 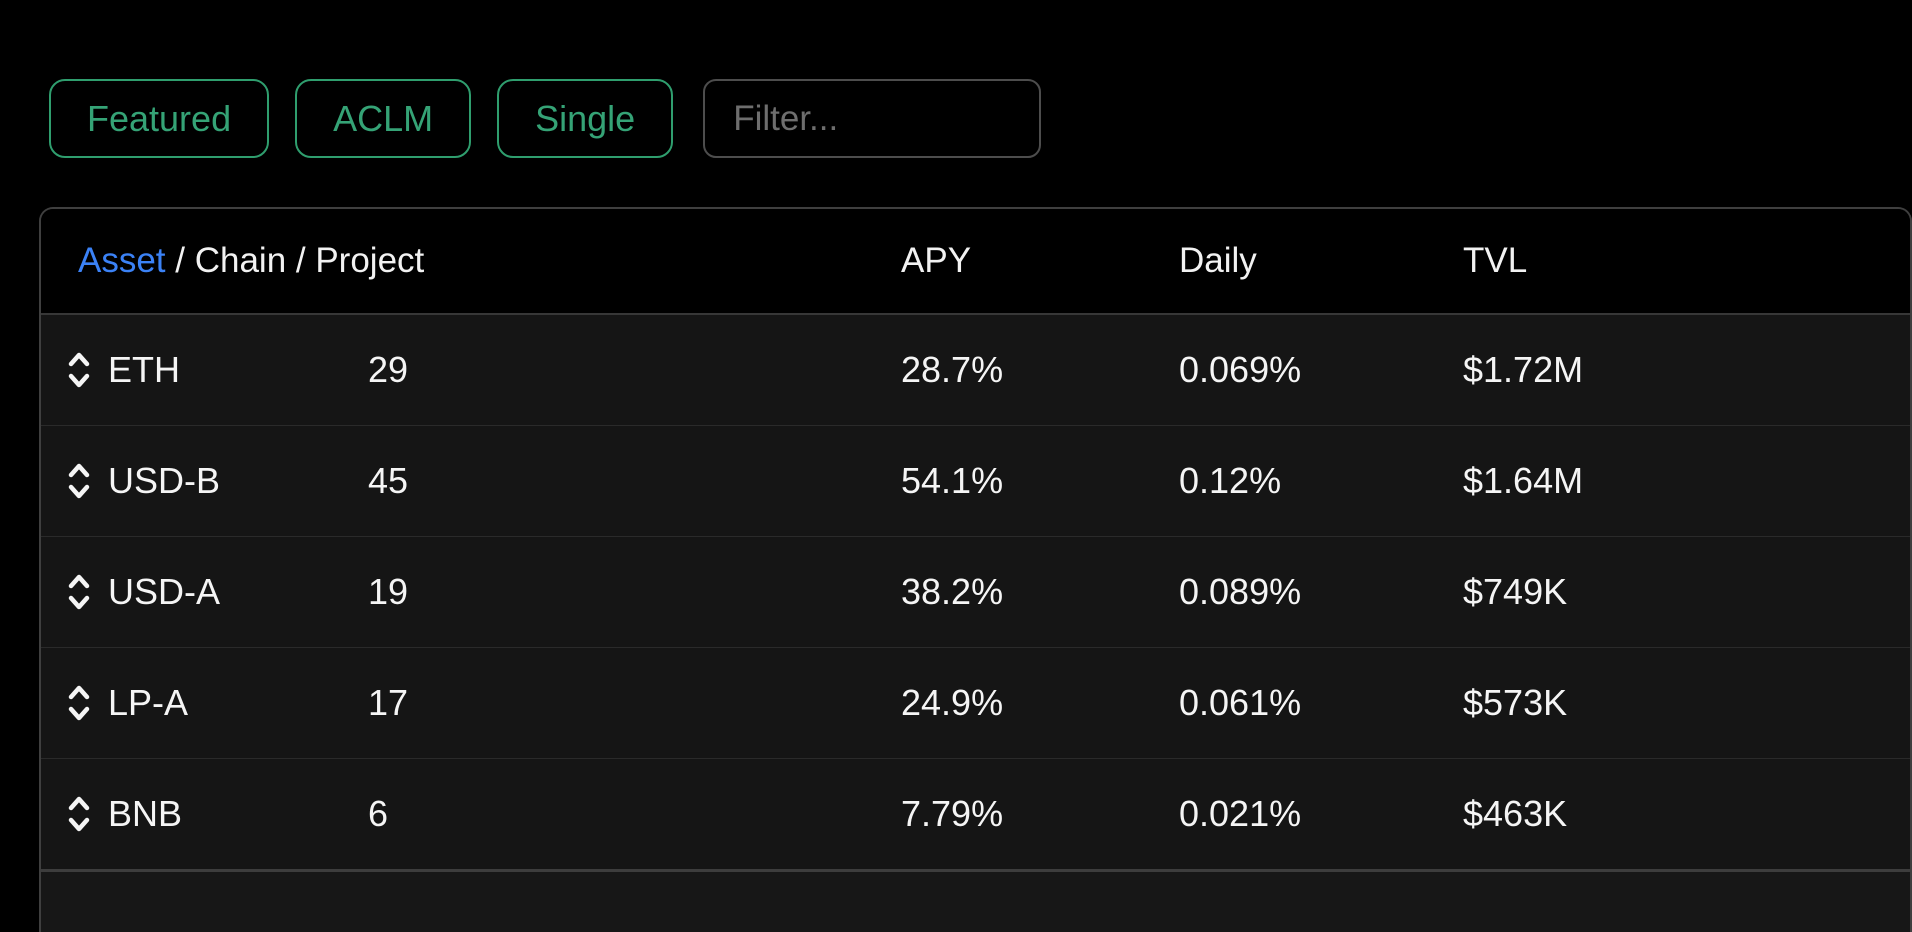 I want to click on pool-count: 45, so click(x=388, y=480).